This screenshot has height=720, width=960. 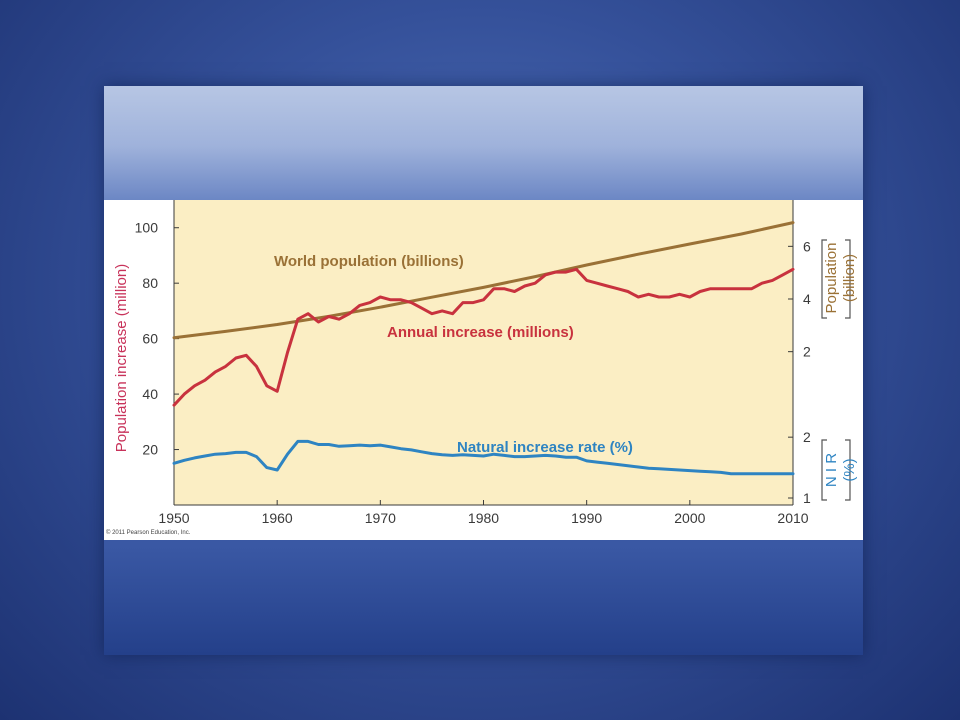 What do you see at coordinates (483, 518) in the screenshot?
I see `x-tick-label: 1980` at bounding box center [483, 518].